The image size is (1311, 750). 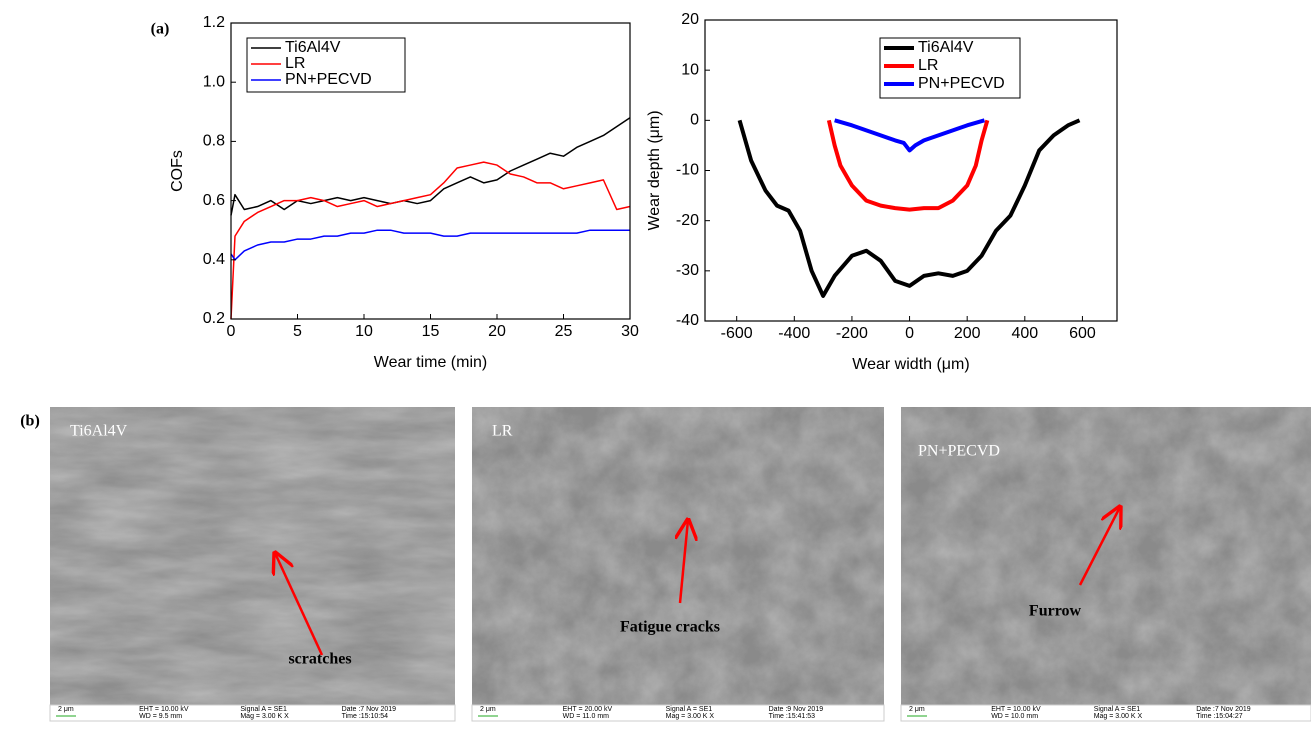 What do you see at coordinates (214, 259) in the screenshot?
I see `y-tick-label: 0.4` at bounding box center [214, 259].